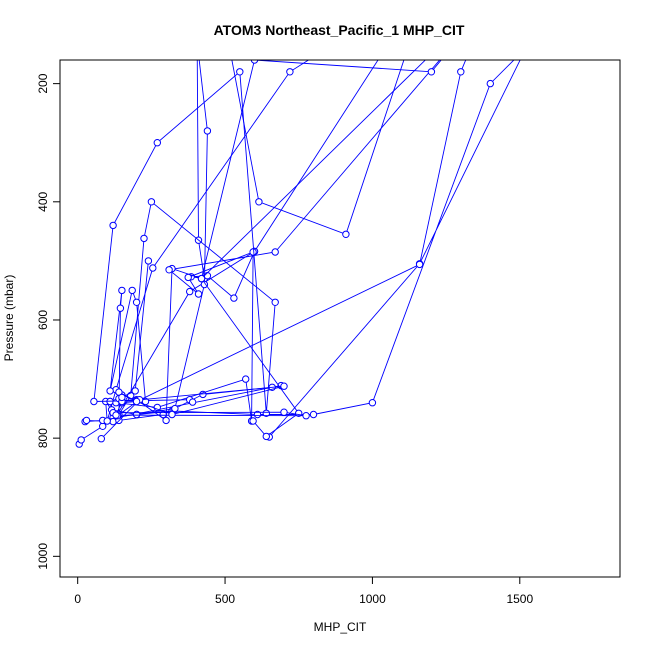 Image resolution: width=650 pixels, height=650 pixels. What do you see at coordinates (43, 556) in the screenshot?
I see `y-tick-label: 1000` at bounding box center [43, 556].